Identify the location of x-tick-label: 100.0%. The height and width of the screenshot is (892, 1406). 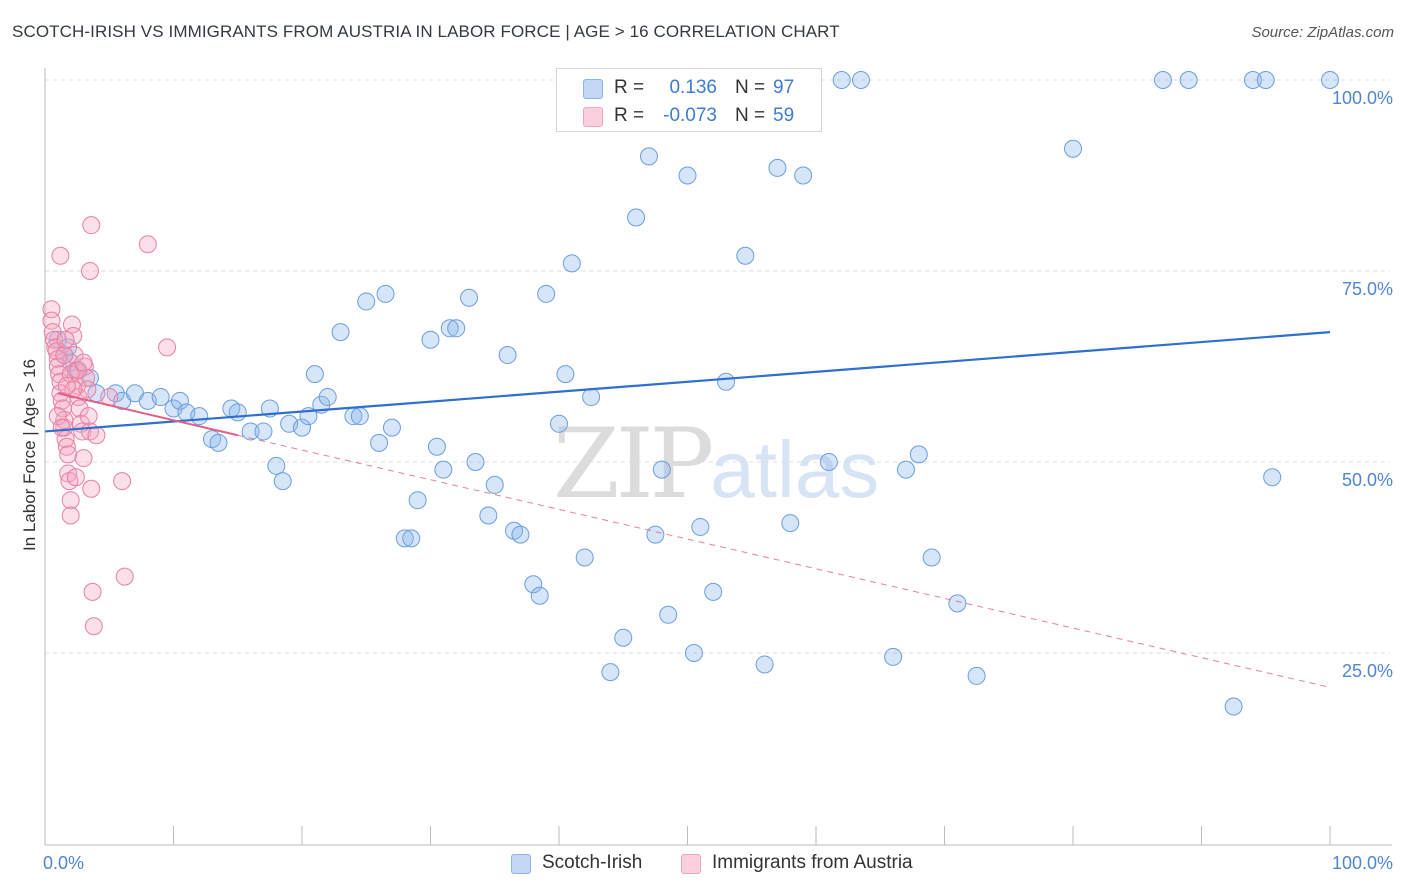
(1362, 863).